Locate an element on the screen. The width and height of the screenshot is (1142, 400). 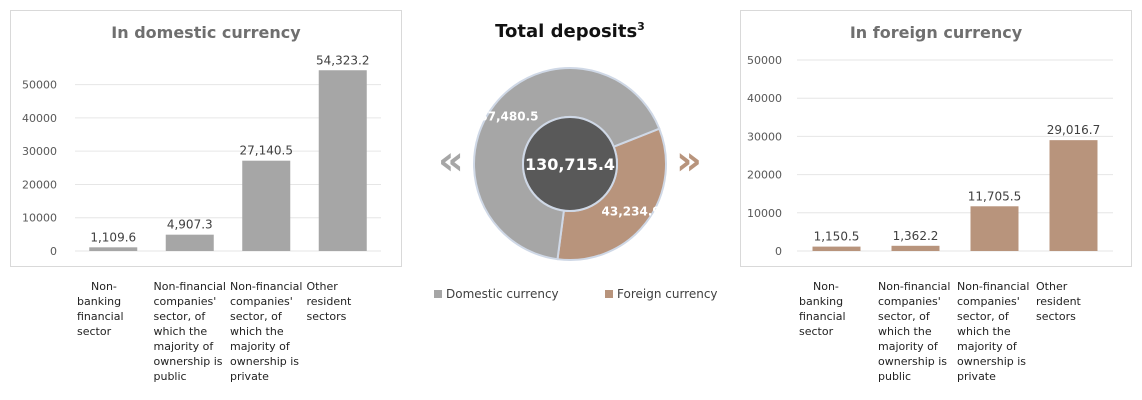
domestic-ytick-label: 30000 is located at coordinates (39, 151).